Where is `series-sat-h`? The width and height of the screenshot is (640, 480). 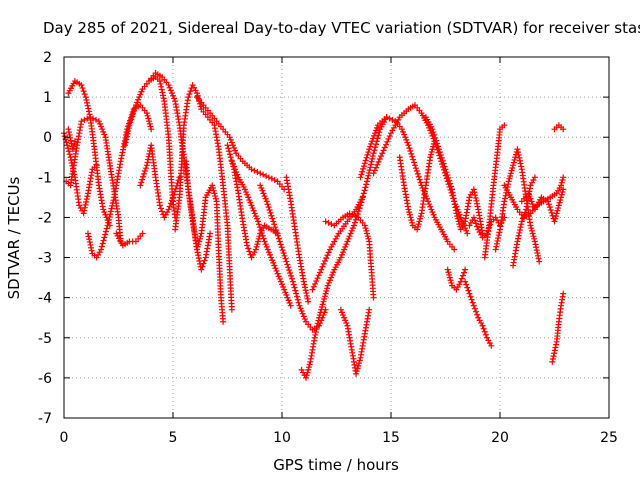 series-sat-h is located at coordinates (160, 181).